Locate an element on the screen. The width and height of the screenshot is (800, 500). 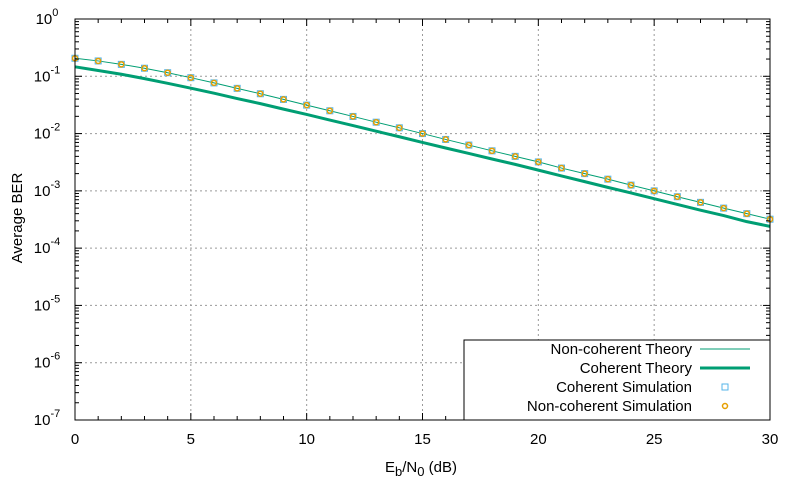
legend-item-non-coherent-theory: Non-coherent Theory is located at coordinates (650, 349).